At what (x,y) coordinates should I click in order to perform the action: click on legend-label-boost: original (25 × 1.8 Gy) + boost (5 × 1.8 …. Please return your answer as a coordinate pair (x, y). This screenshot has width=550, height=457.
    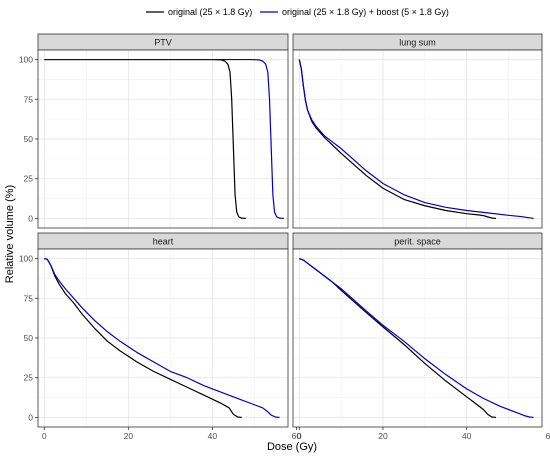
    Looking at the image, I should click on (365, 12).